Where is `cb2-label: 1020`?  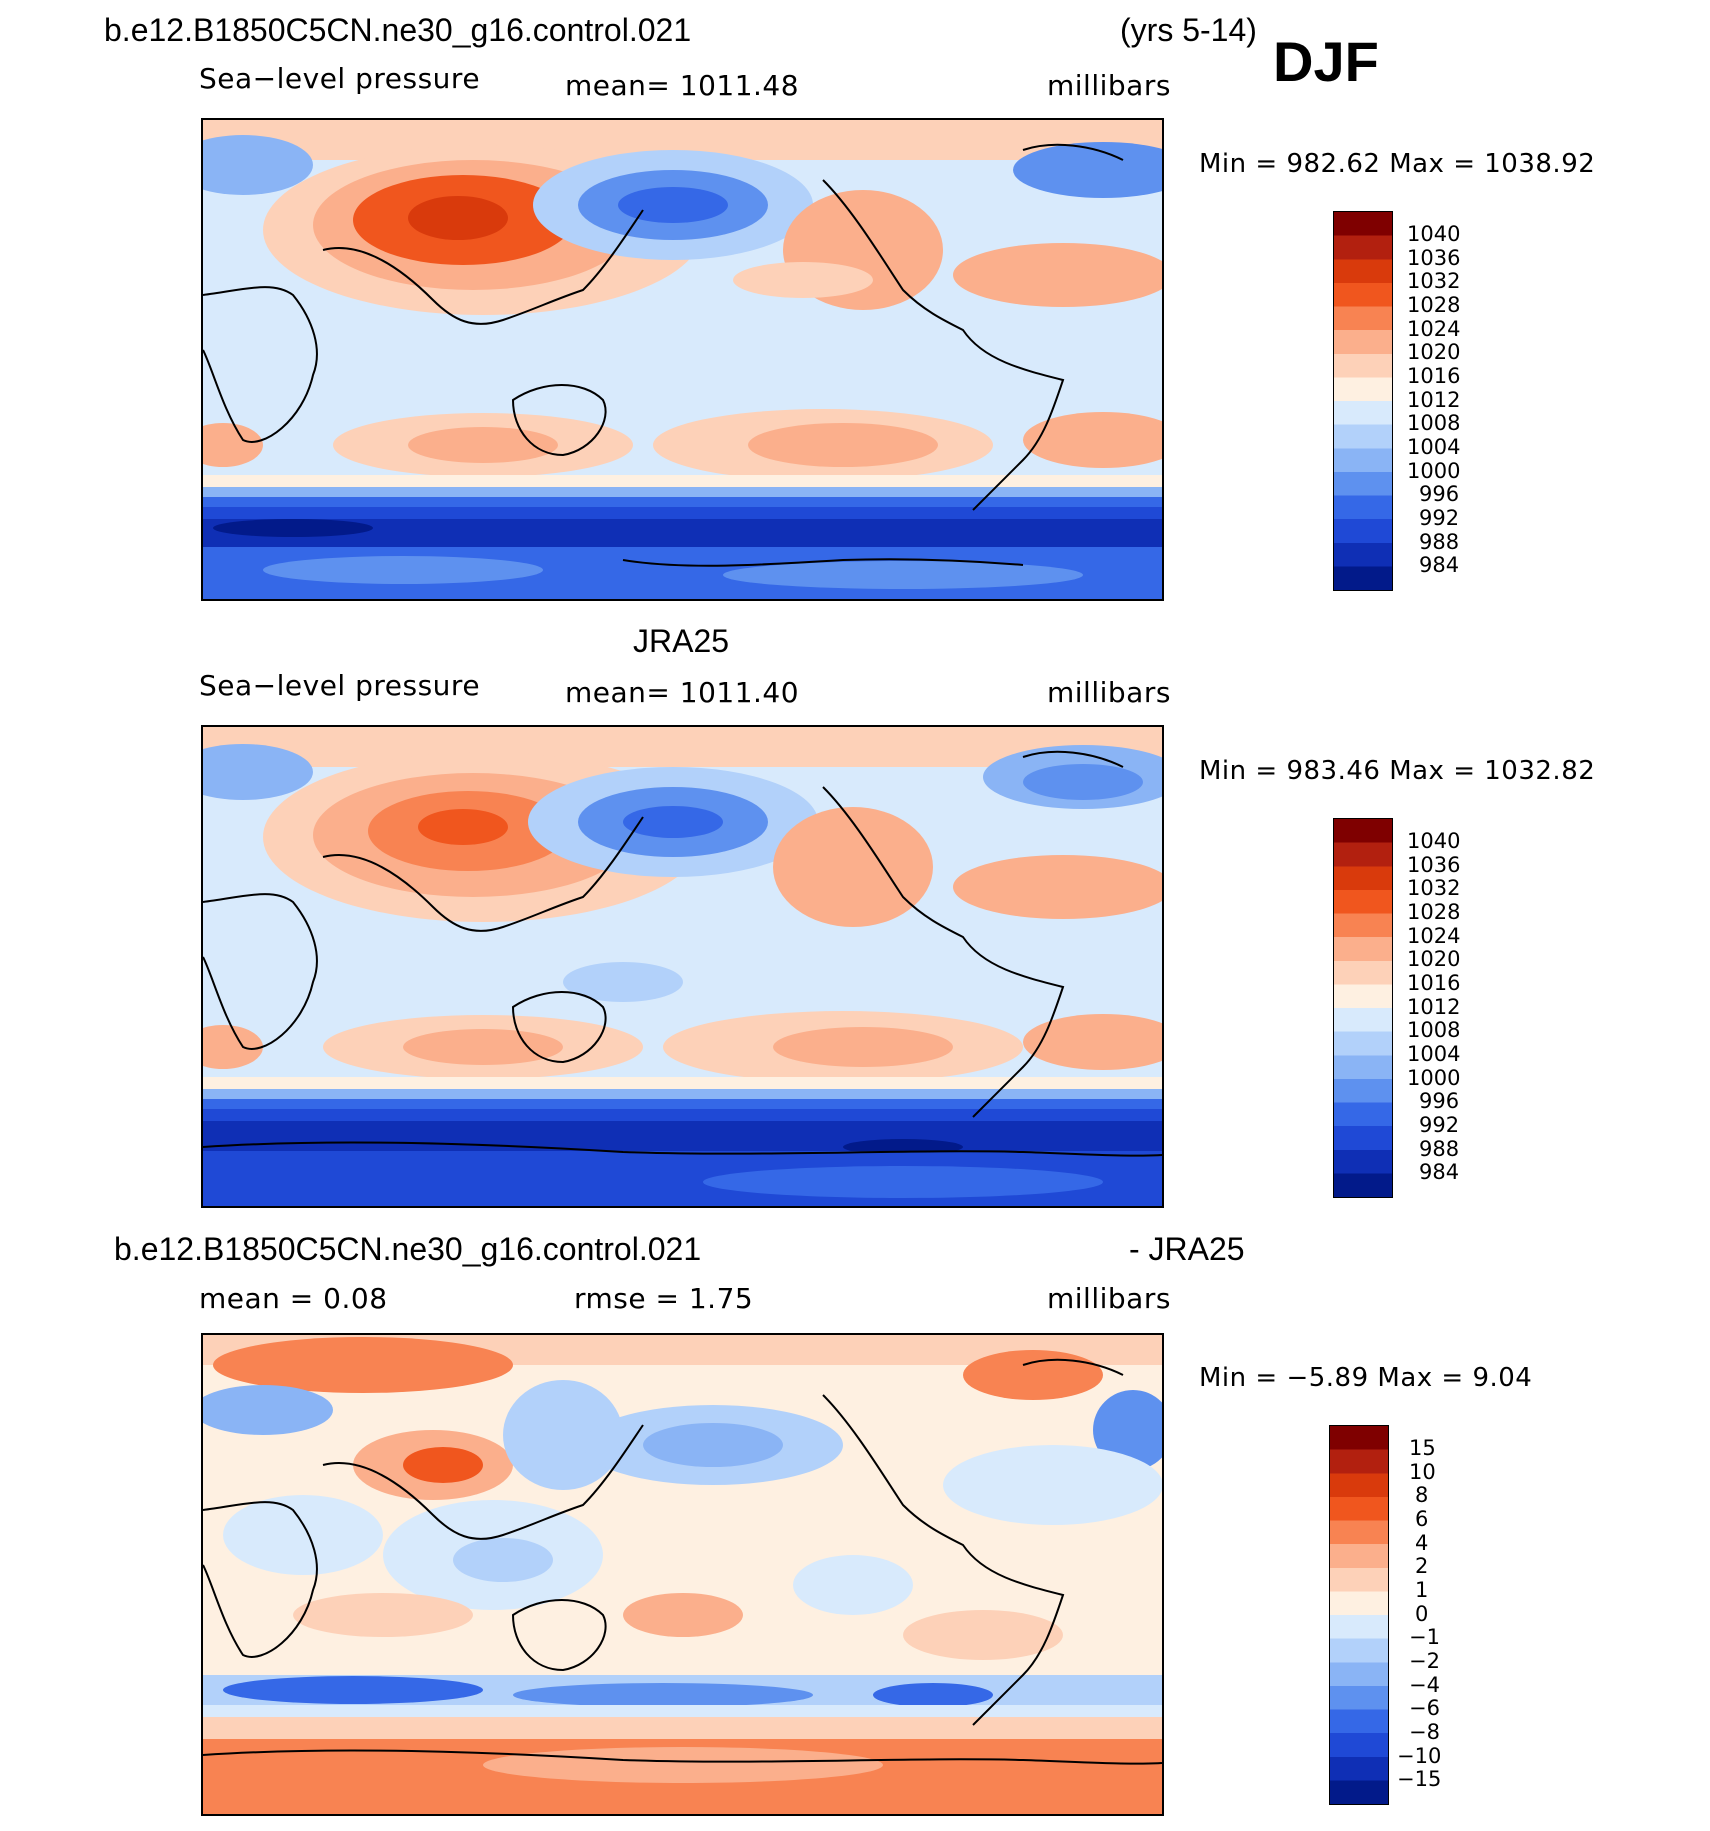
cb2-label: 1020 is located at coordinates (1434, 959).